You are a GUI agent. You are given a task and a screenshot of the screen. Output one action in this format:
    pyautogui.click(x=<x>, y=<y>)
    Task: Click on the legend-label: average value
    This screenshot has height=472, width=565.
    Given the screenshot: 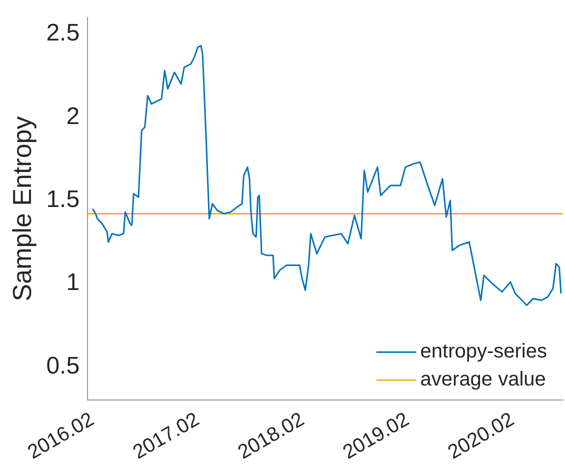 What is the action you would take?
    pyautogui.click(x=483, y=379)
    